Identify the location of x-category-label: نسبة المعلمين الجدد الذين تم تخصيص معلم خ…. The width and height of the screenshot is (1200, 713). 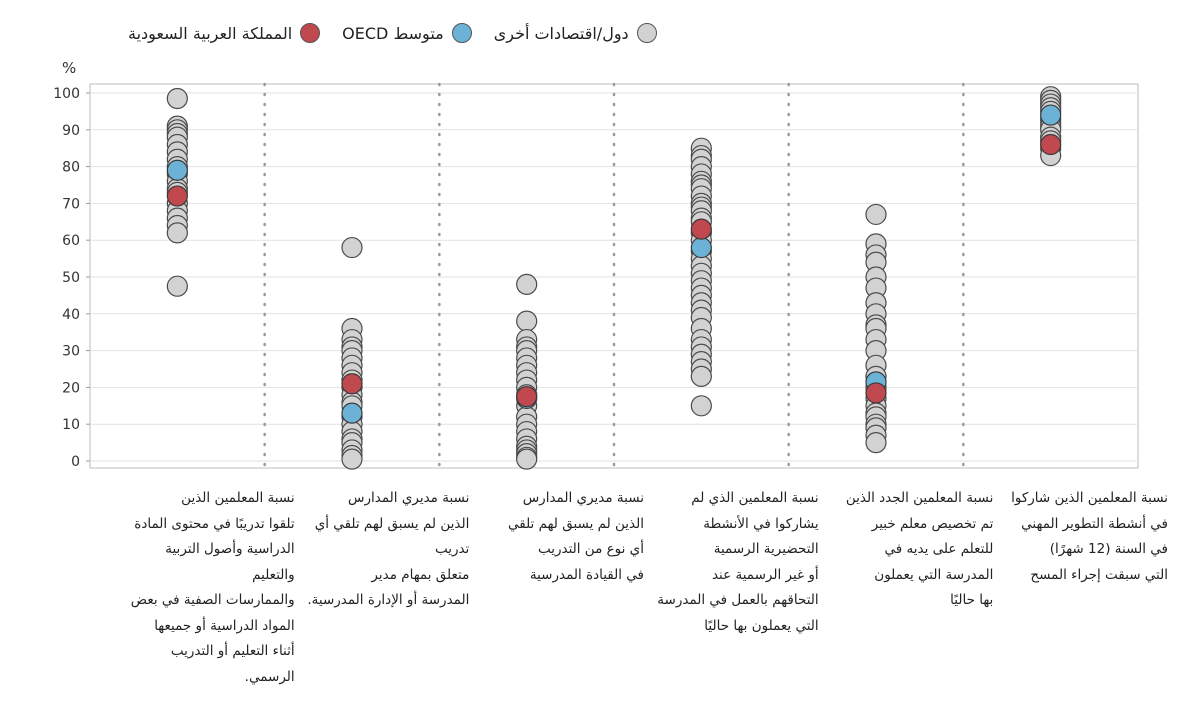
(908, 550).